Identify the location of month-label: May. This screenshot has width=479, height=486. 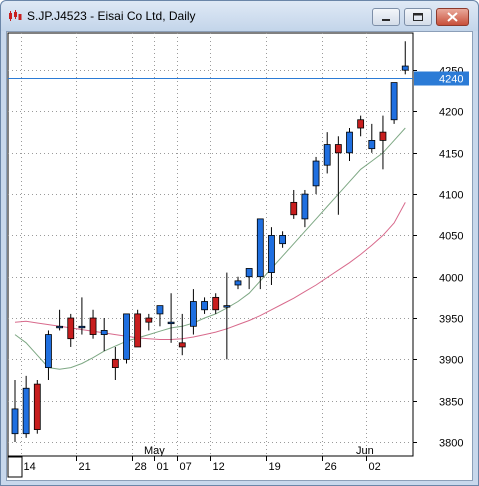
(154, 451).